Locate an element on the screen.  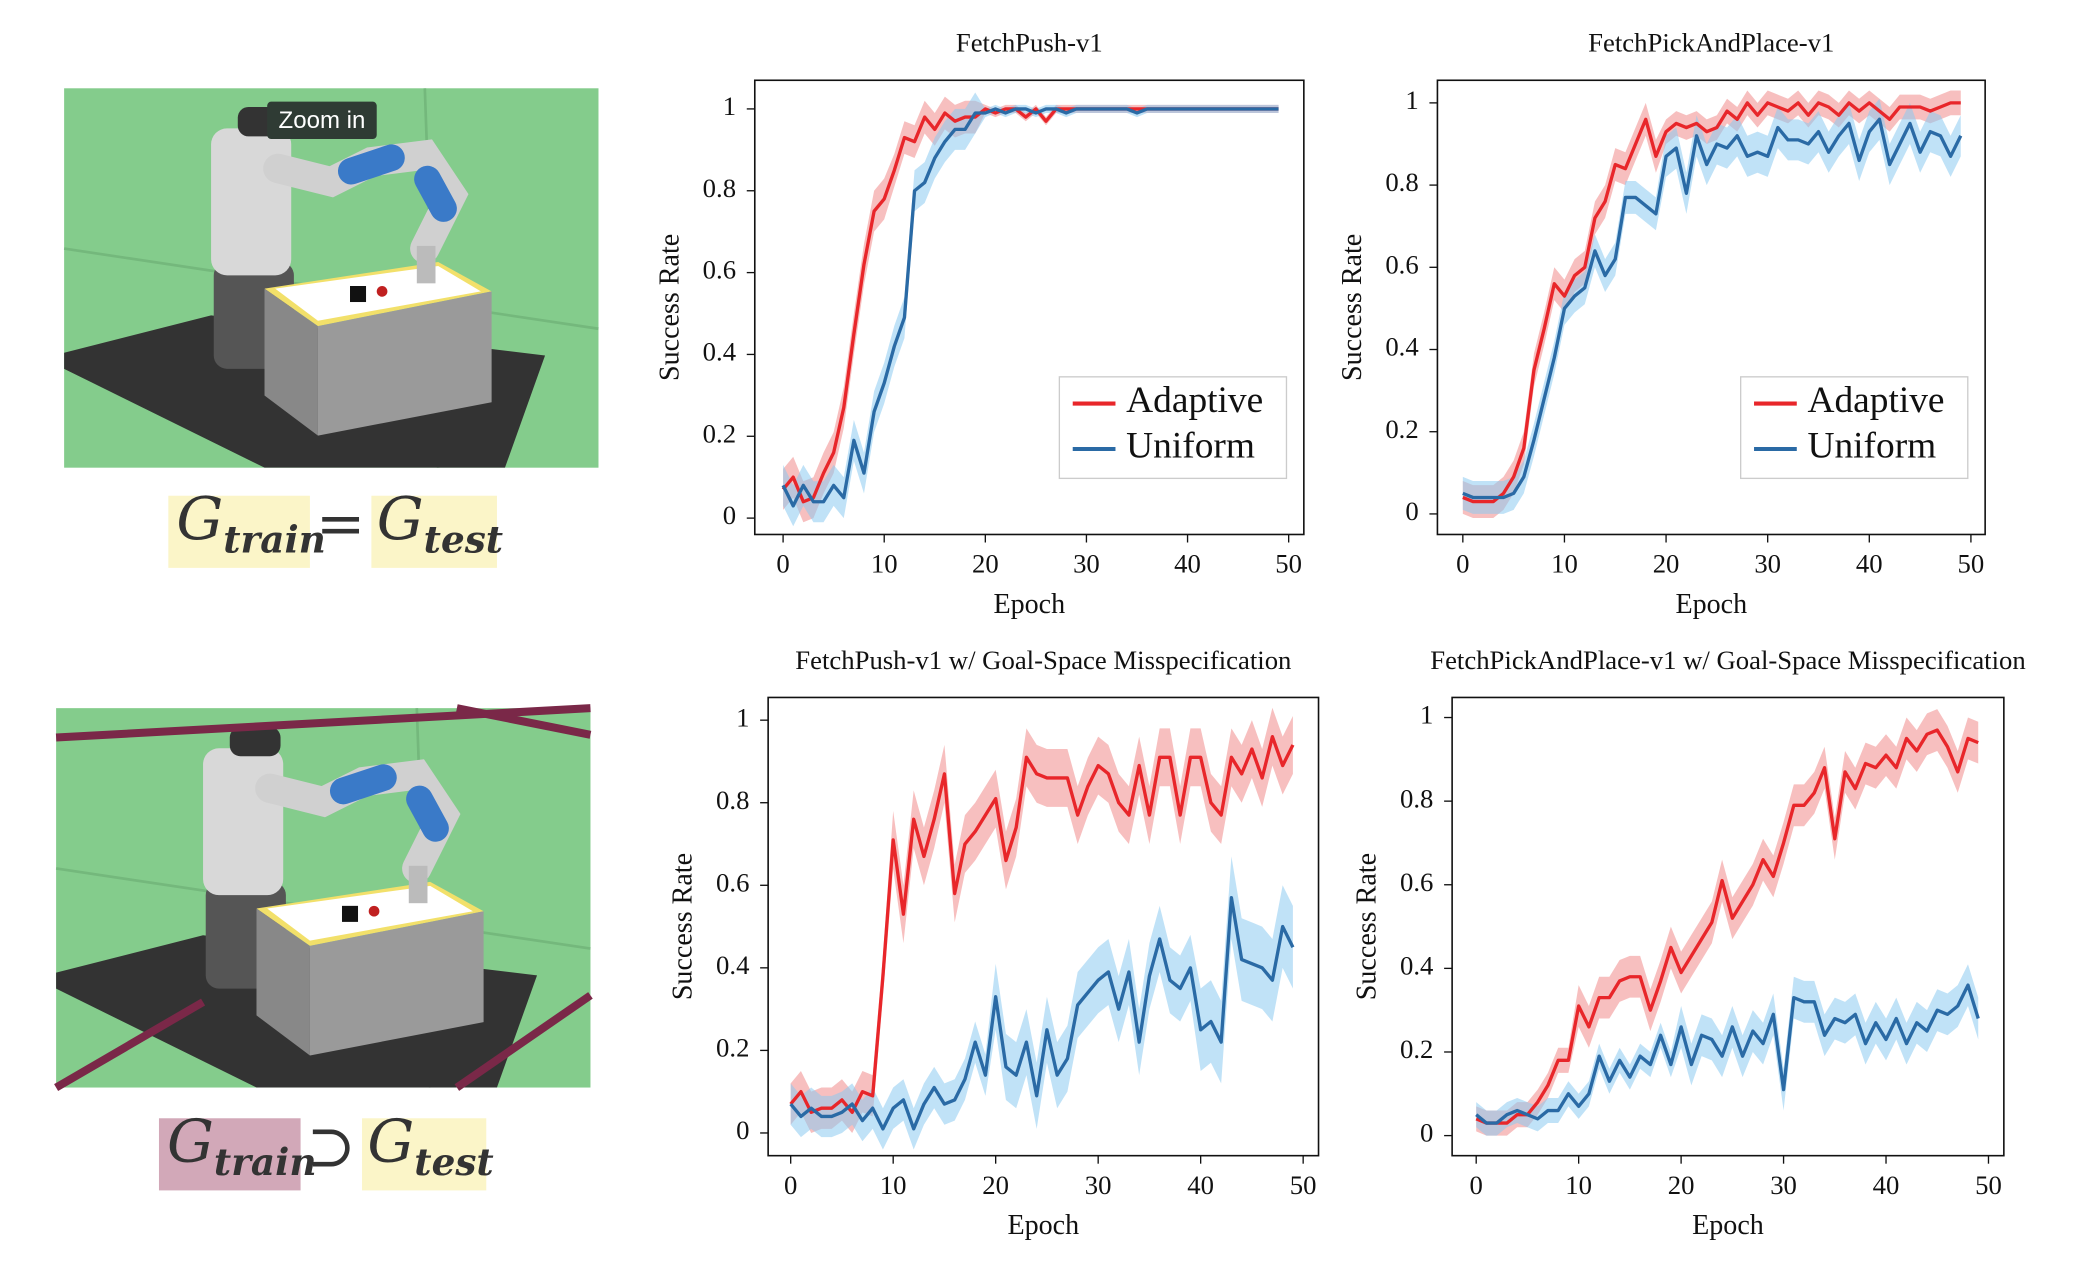
subscript: train is located at coordinates (265, 1162).